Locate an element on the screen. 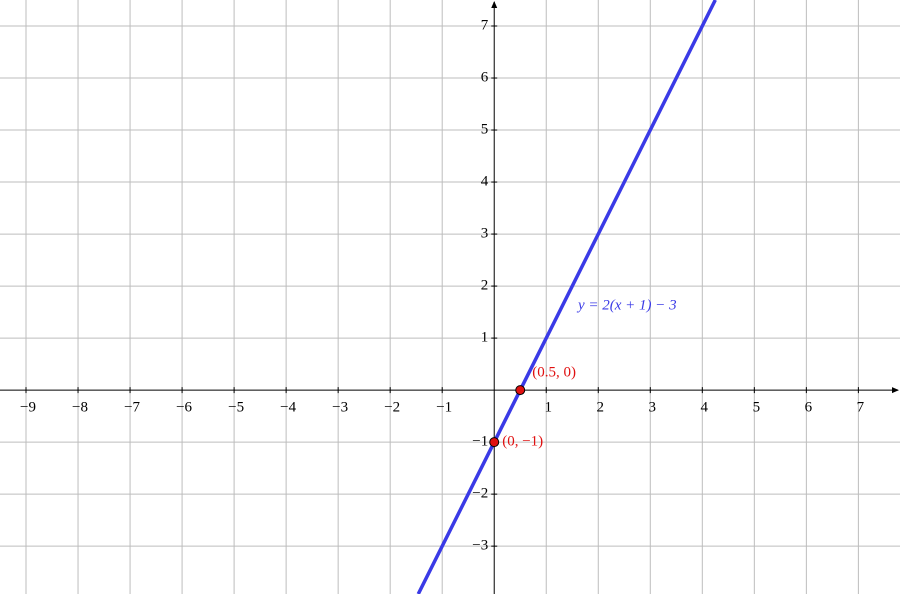  x-tick-label: 4 is located at coordinates (705, 408).